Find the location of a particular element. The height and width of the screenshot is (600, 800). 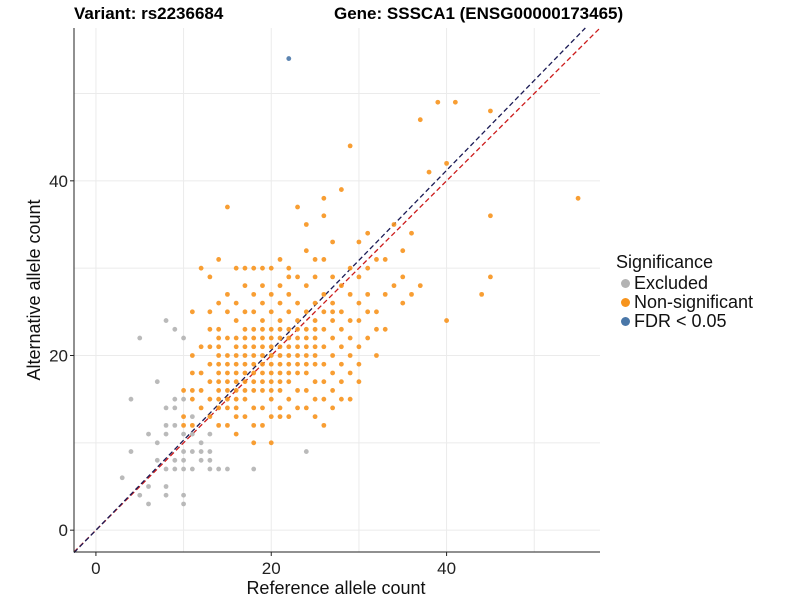

x-tick-label: 20 is located at coordinates (271, 568).